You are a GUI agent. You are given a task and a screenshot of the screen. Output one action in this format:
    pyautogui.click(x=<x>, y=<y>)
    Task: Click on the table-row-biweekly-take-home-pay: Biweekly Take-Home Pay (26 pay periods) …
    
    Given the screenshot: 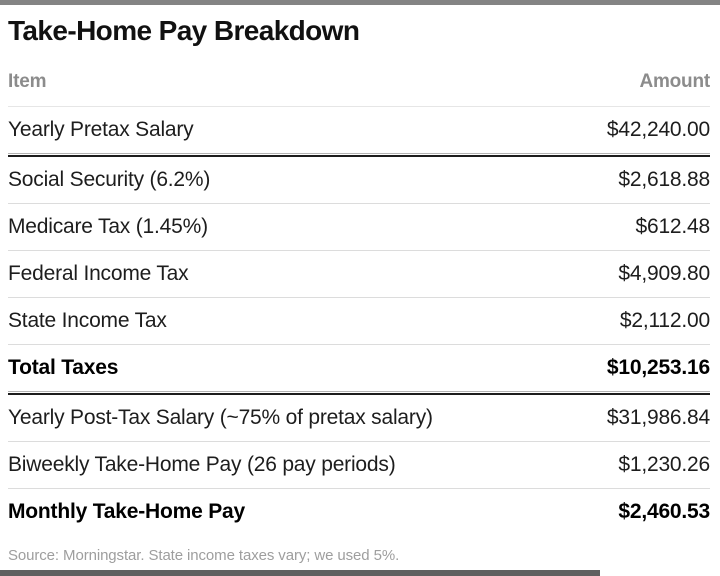 What is the action you would take?
    pyautogui.click(x=359, y=465)
    